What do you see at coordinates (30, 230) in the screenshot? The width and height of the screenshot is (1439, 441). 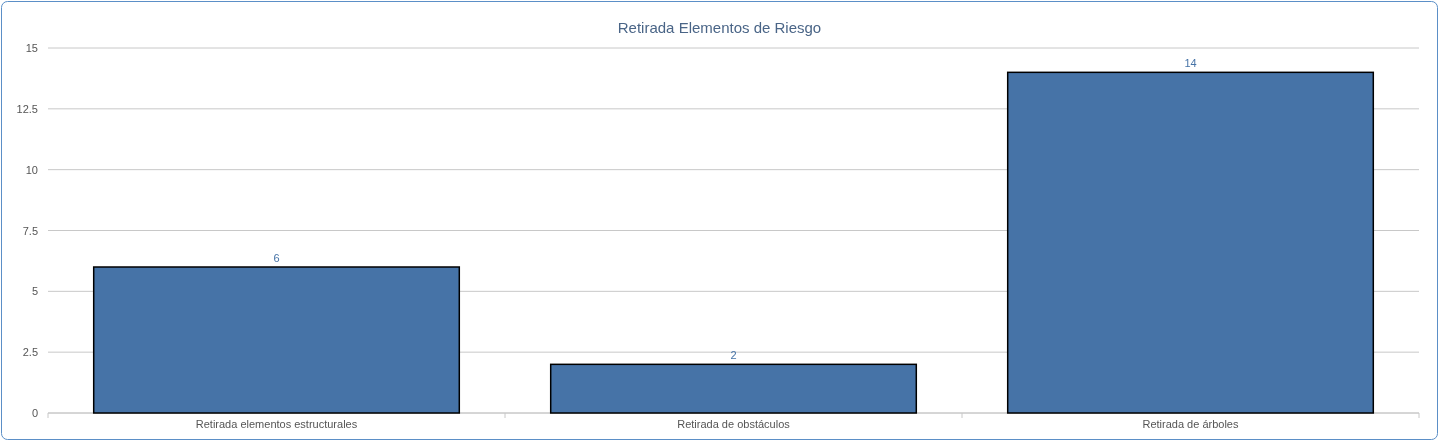 I see `y-tick-label: 7.5` at bounding box center [30, 230].